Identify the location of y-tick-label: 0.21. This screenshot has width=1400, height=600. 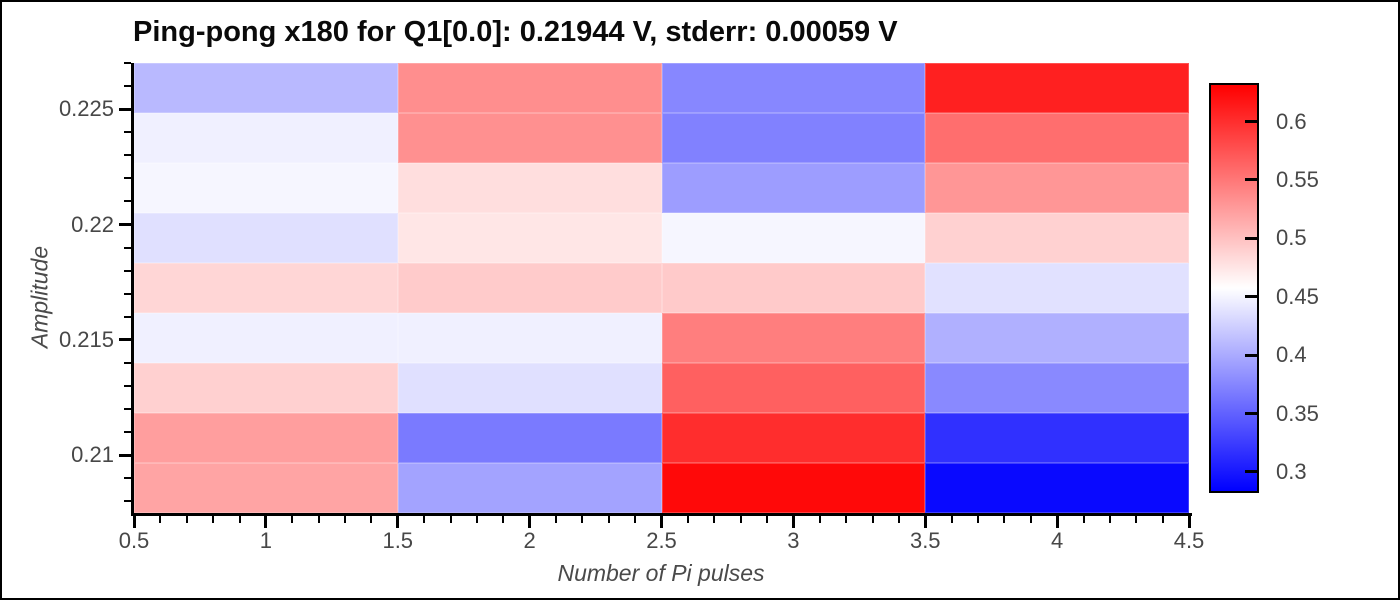
(92, 455).